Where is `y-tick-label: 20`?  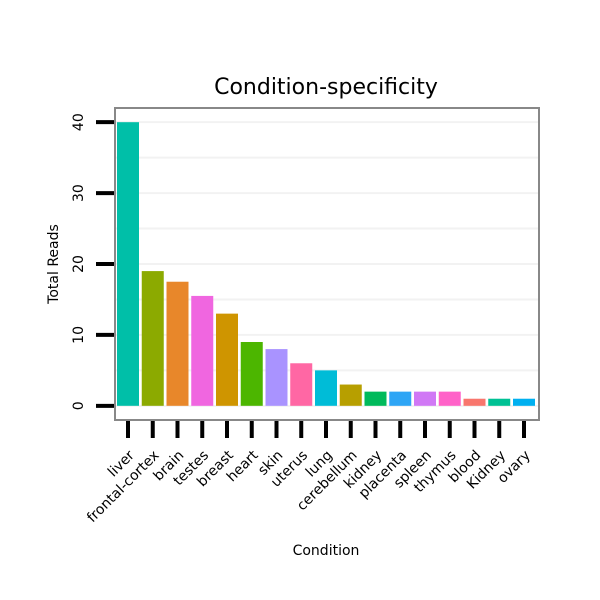 y-tick-label: 20 is located at coordinates (79, 264).